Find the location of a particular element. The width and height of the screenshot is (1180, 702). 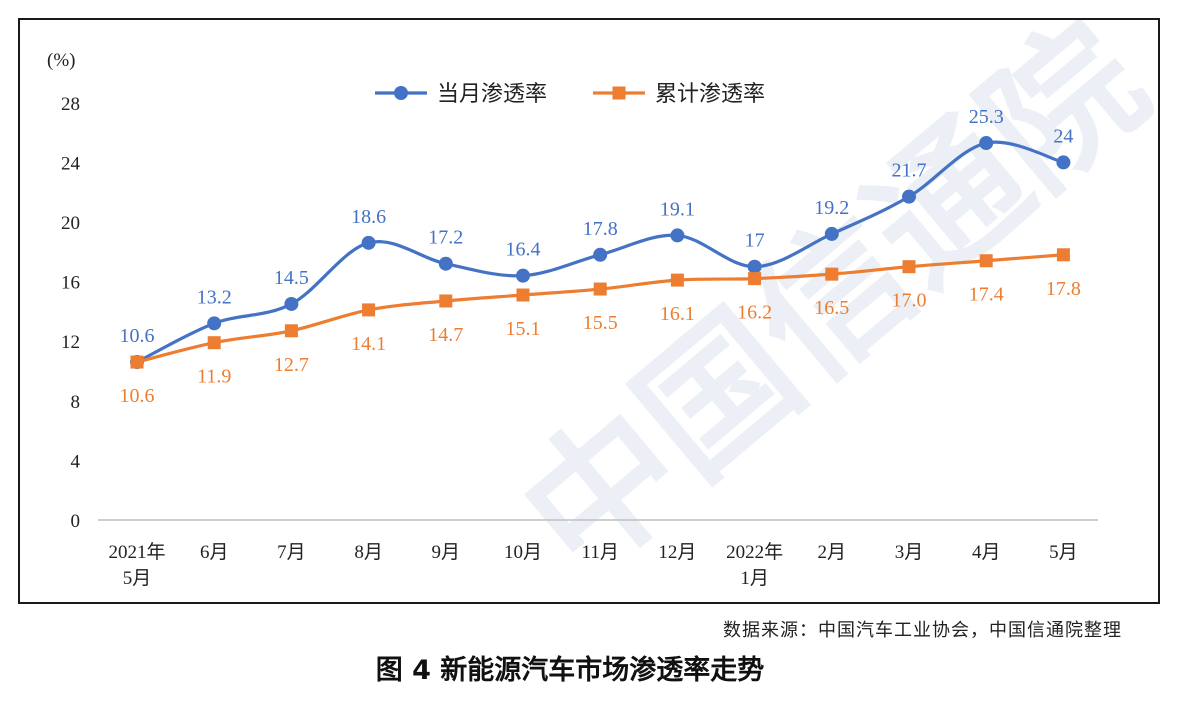

data-label-monthly: 10.6 is located at coordinates (137, 336).